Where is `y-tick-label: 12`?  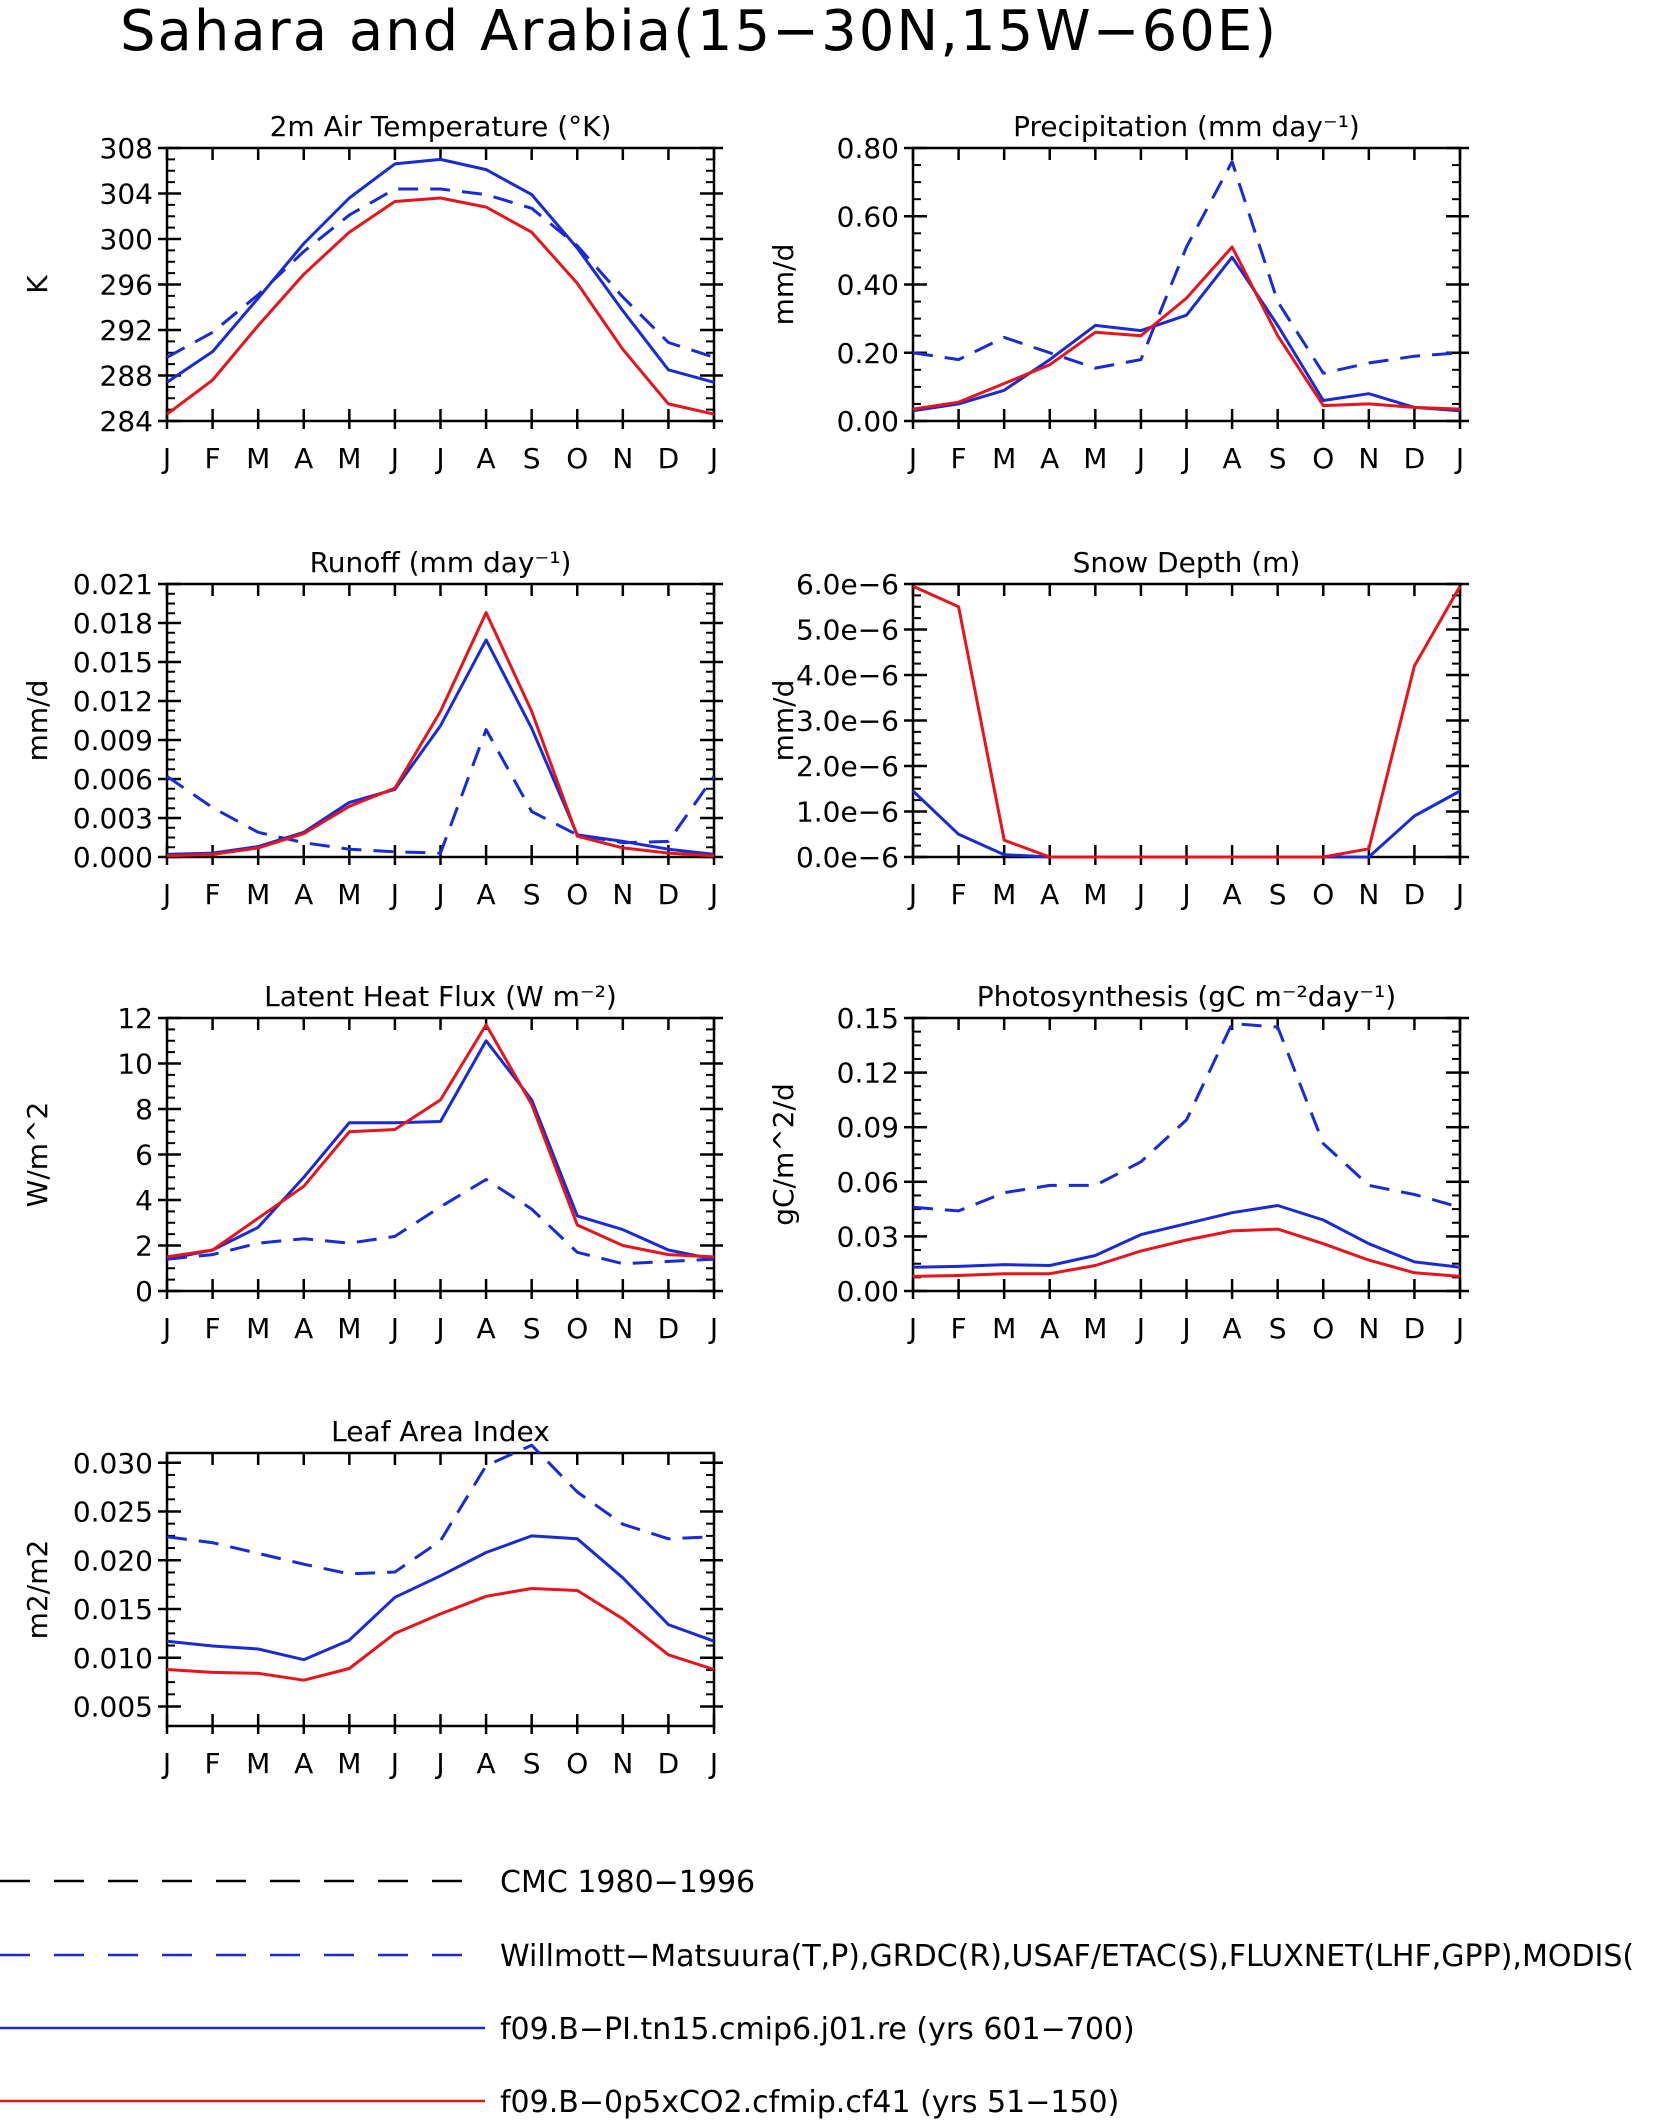 y-tick-label: 12 is located at coordinates (135, 1018).